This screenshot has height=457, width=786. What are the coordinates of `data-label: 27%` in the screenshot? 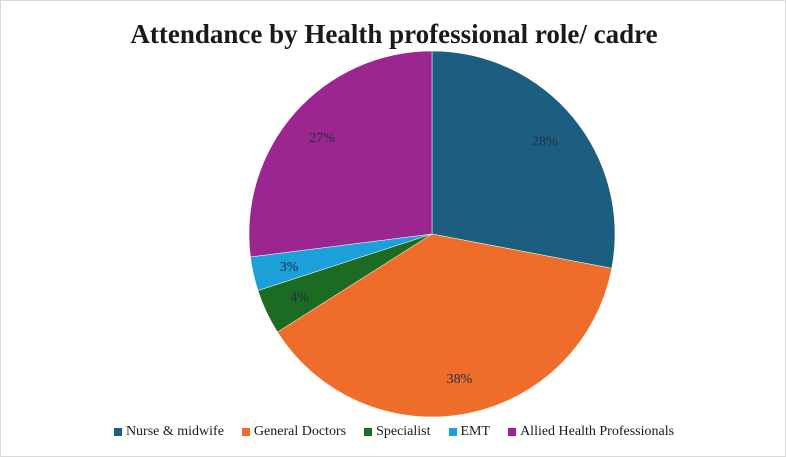 It's located at (322, 138).